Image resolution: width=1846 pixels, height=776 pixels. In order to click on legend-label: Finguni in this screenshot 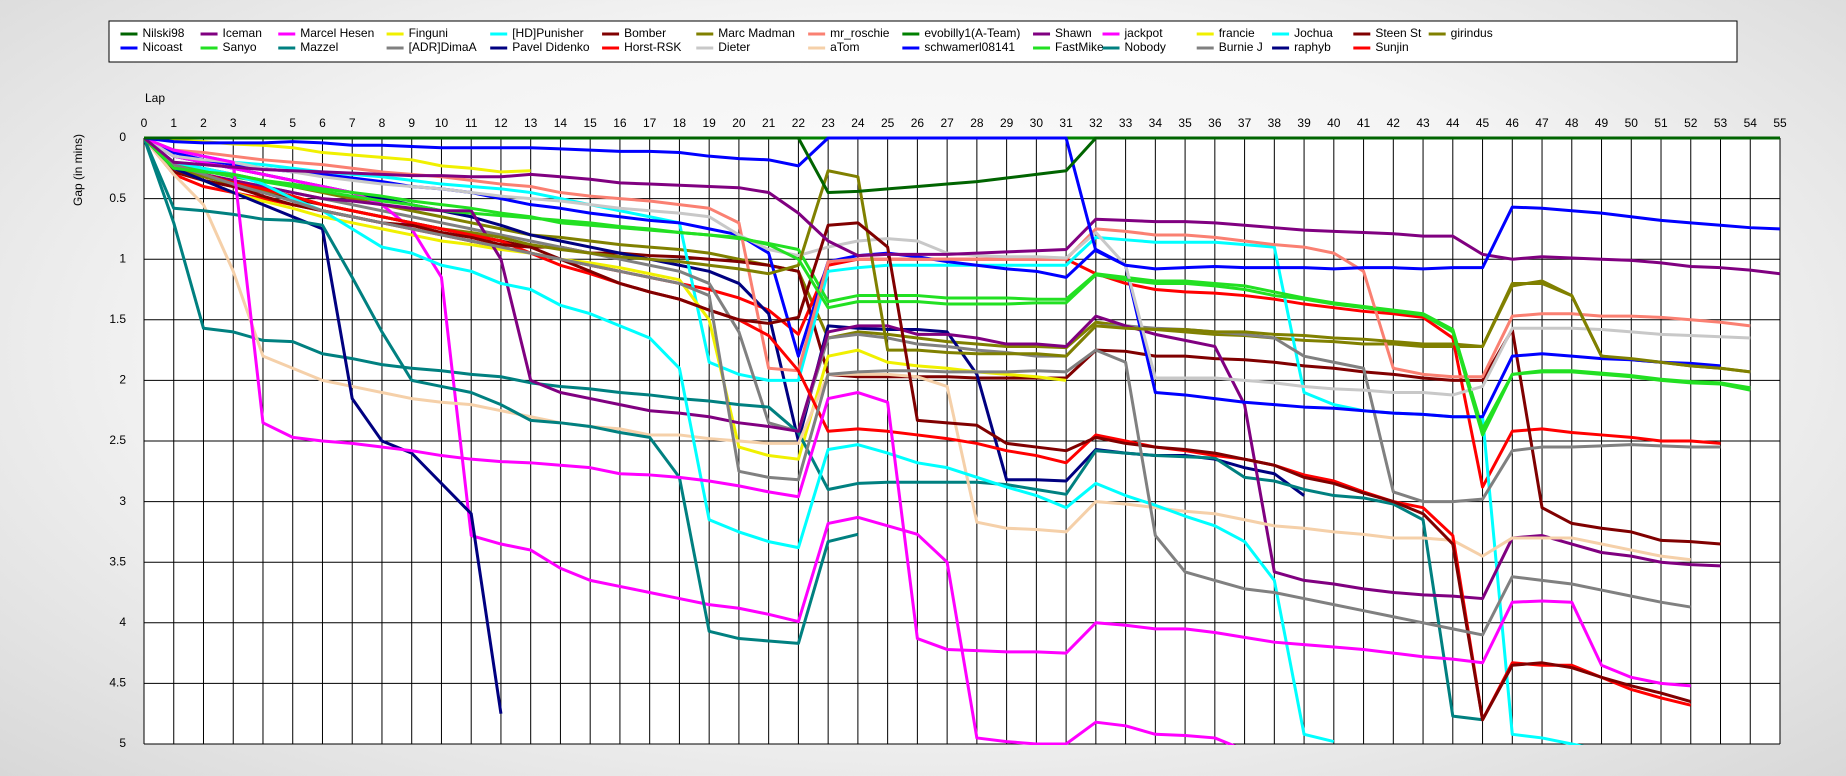, I will do `click(428, 33)`.